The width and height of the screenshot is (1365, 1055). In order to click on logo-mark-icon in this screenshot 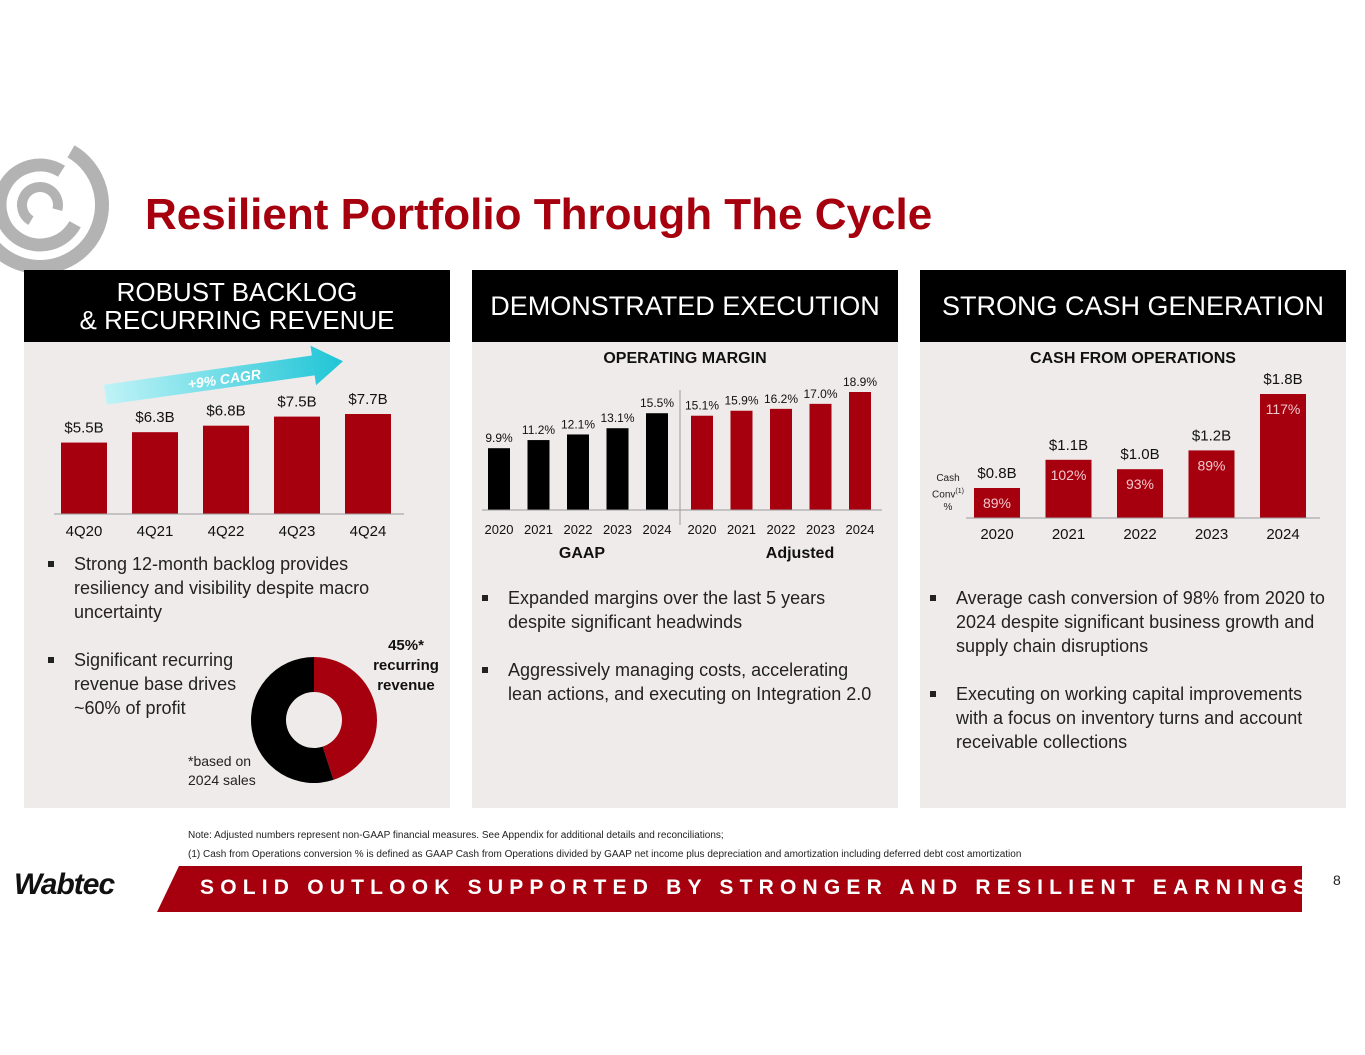, I will do `click(54, 205)`.